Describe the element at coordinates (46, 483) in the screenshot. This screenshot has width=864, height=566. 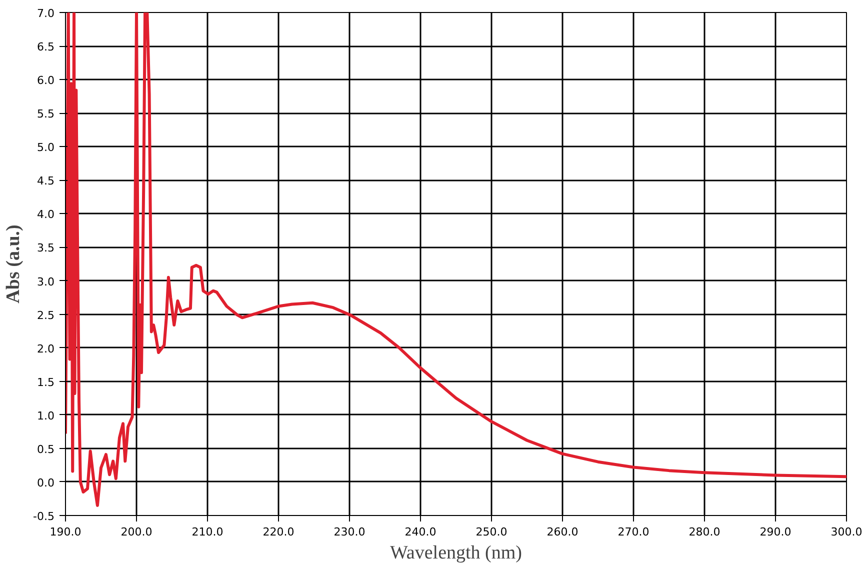
I see `y-tick-label: 0.0` at that location.